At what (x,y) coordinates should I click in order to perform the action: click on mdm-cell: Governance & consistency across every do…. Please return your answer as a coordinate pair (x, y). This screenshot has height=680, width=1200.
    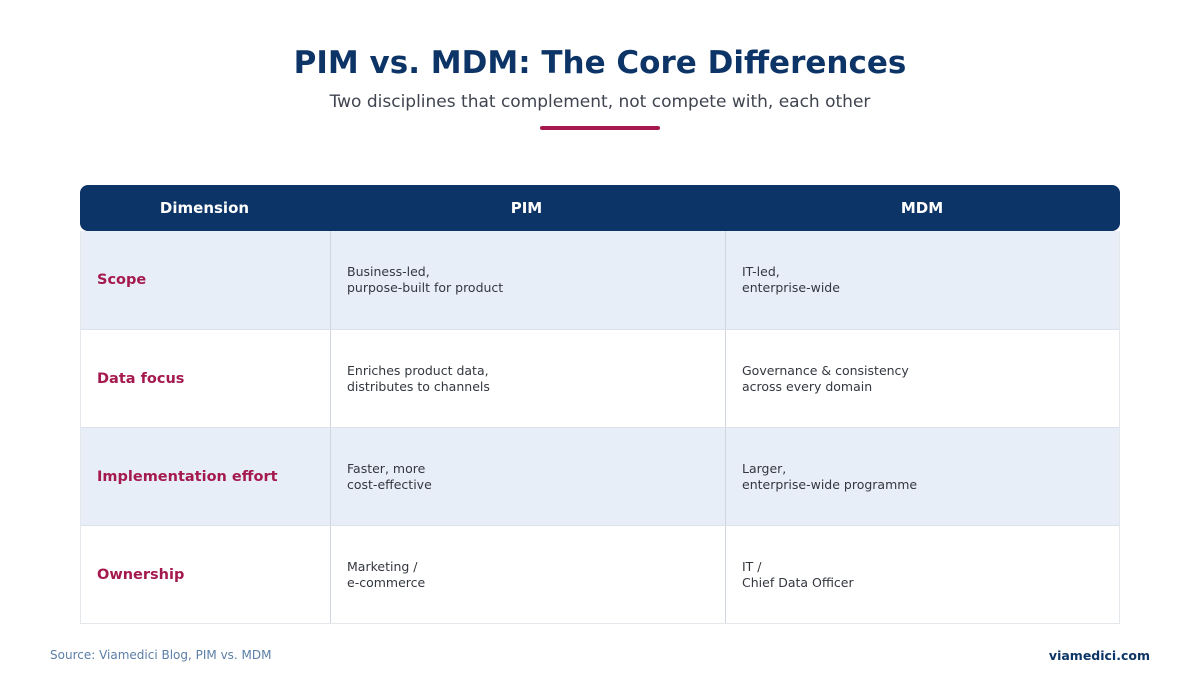
    Looking at the image, I should click on (922, 378).